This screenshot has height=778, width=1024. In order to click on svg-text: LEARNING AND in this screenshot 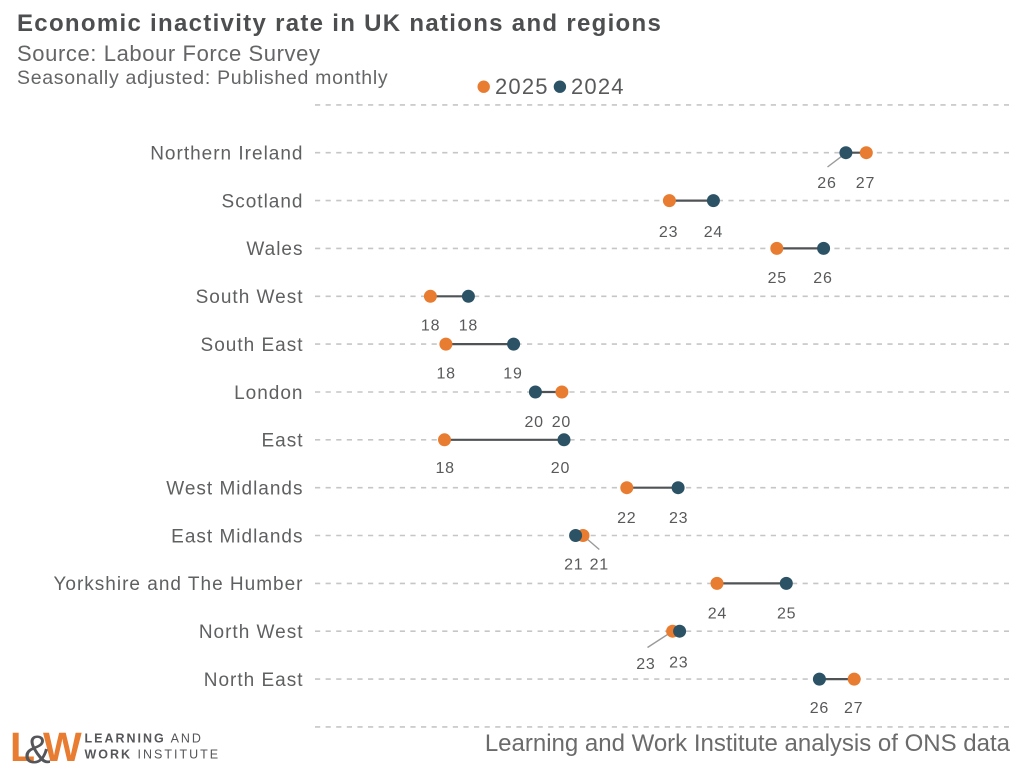, I will do `click(144, 739)`.